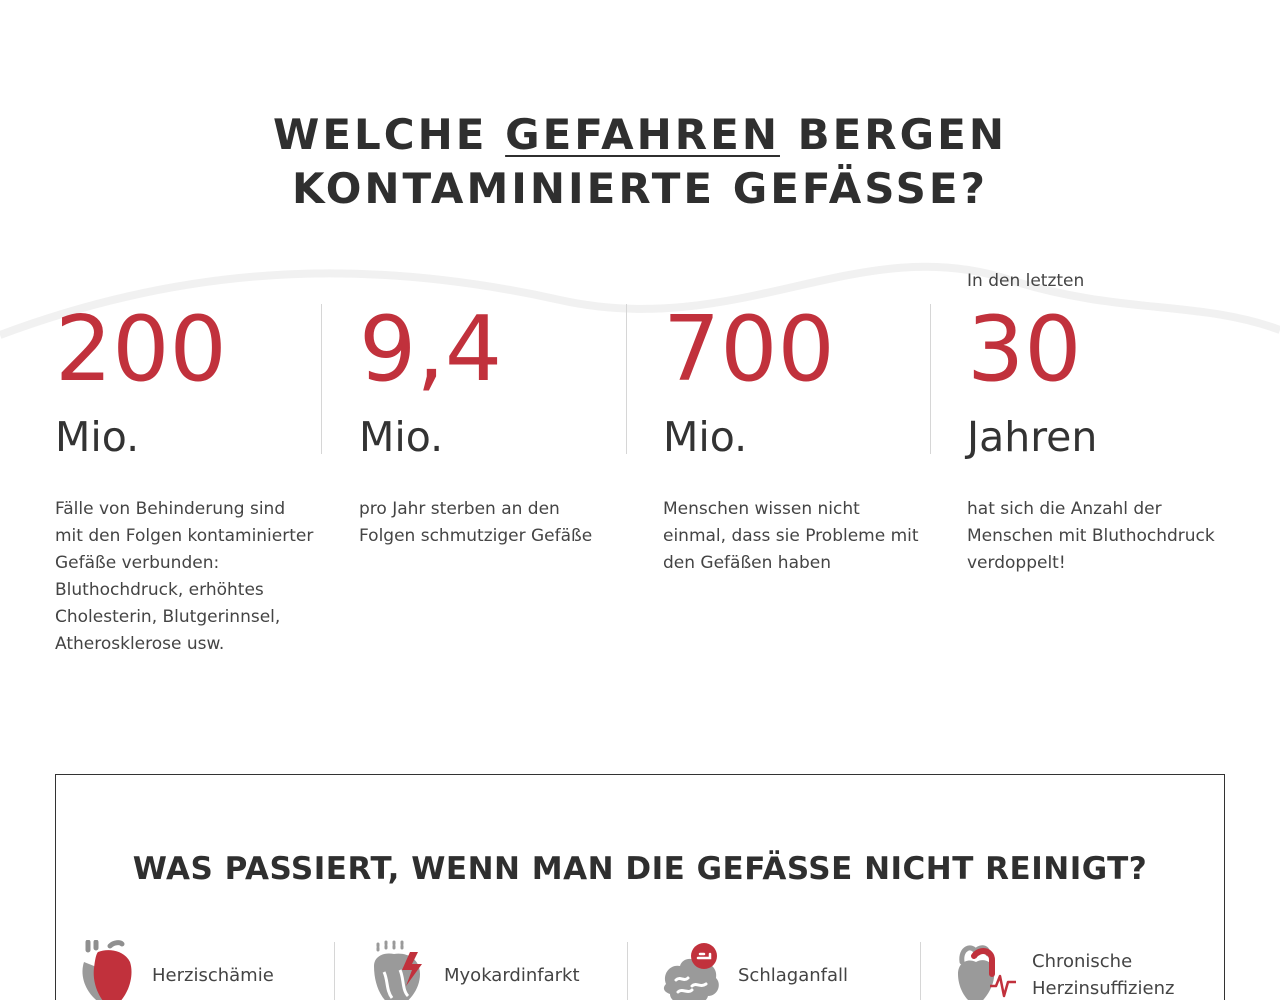 The image size is (1280, 1000). I want to click on disease-item: Chronische Herzinsuffizienz, so click(1067, 967).